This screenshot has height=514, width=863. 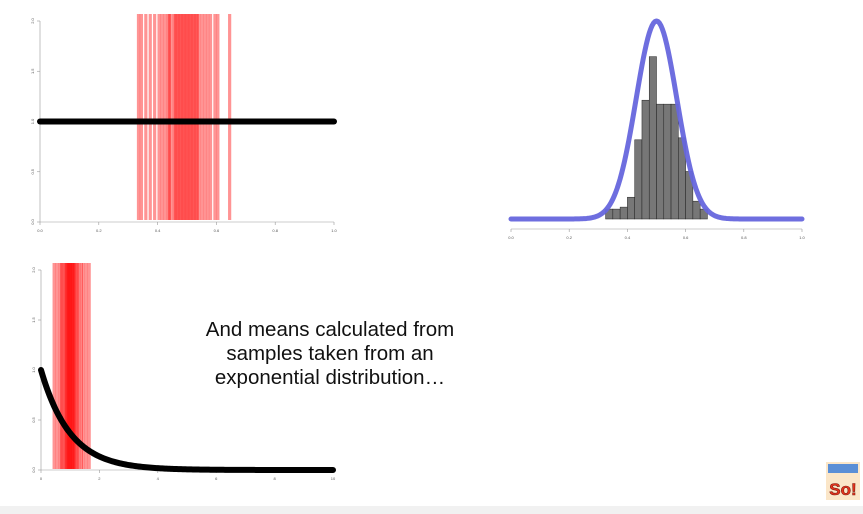 I want to click on uniform-x-tick-label: 0.0, so click(x=40, y=230).